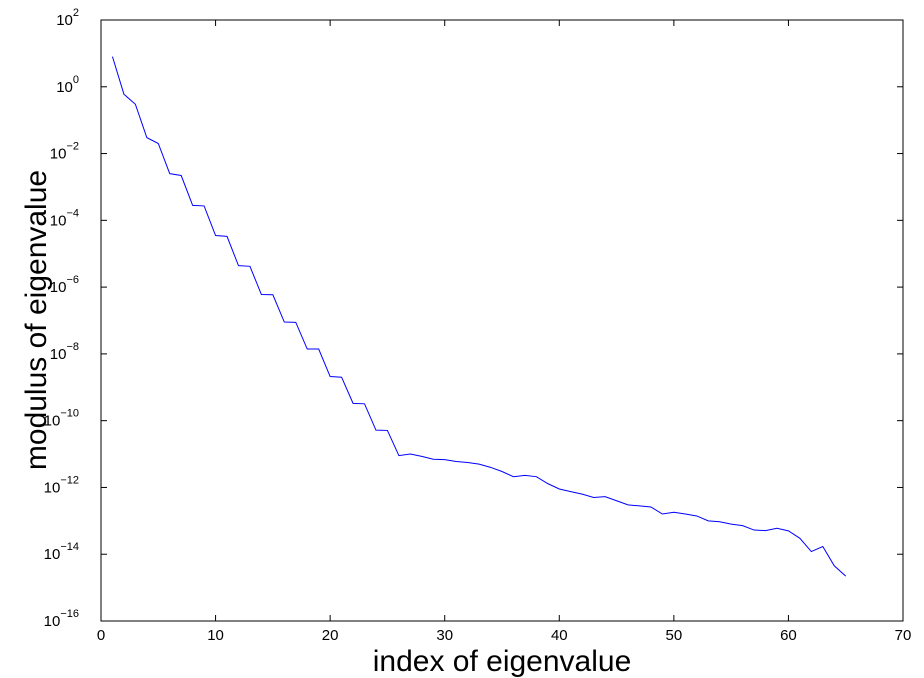 The height and width of the screenshot is (678, 924). I want to click on x-tick-label: 20, so click(330, 635).